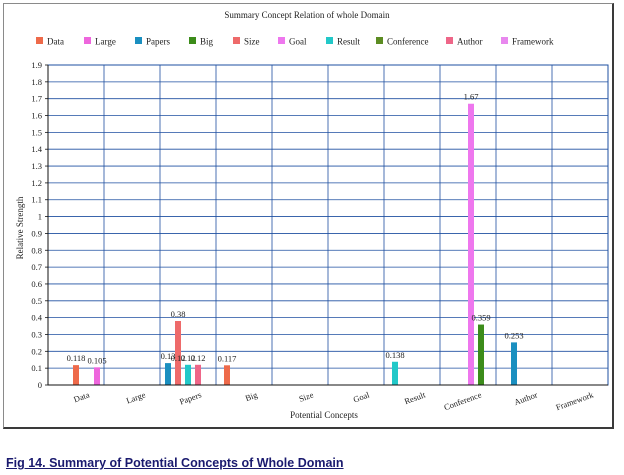 The width and height of the screenshot is (624, 475). Describe the element at coordinates (36, 99) in the screenshot. I see `y-tick-label-17: 1.7` at that location.